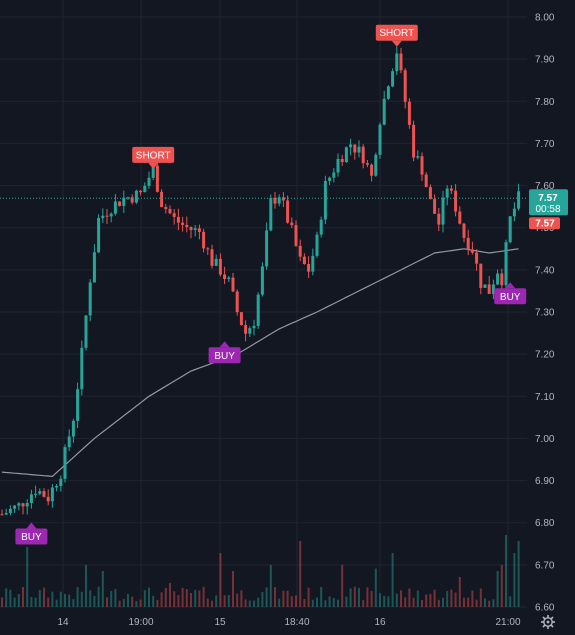  I want to click on settings-gear-icon, so click(548, 622).